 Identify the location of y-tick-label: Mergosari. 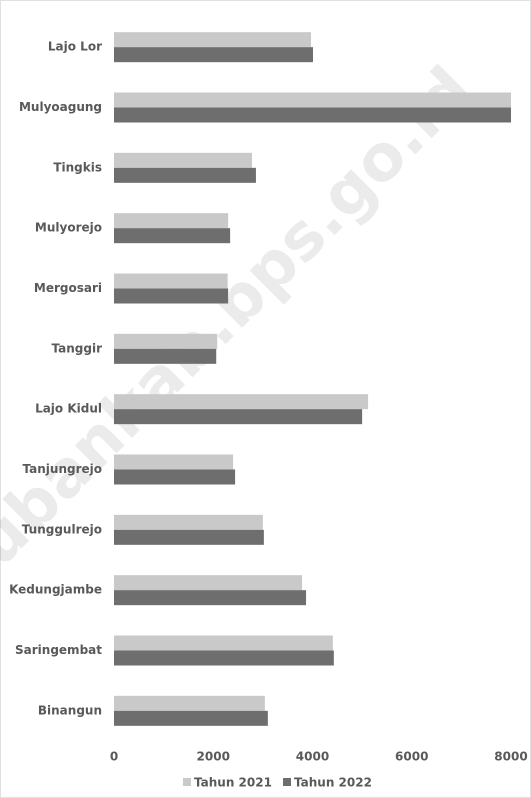
(68, 288).